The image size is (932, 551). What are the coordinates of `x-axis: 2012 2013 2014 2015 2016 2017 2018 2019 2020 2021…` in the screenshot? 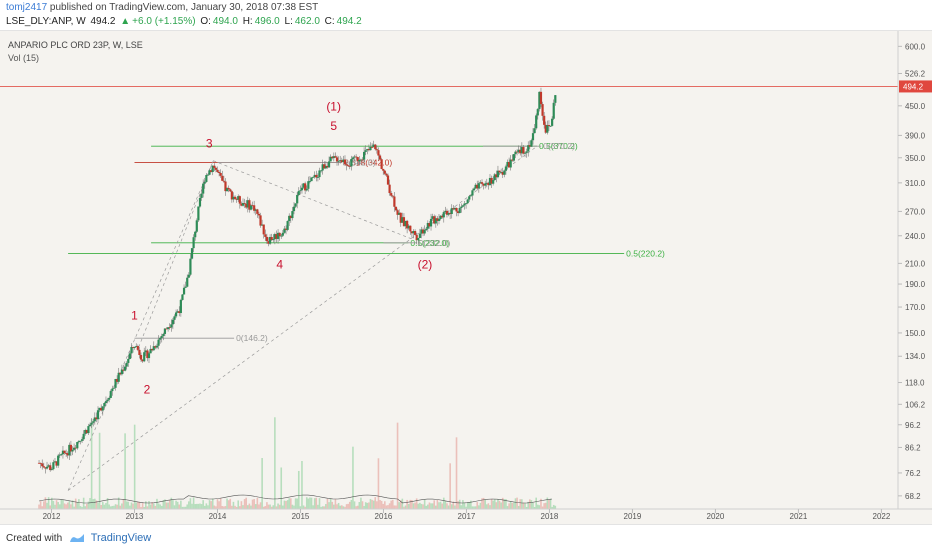 It's located at (466, 514).